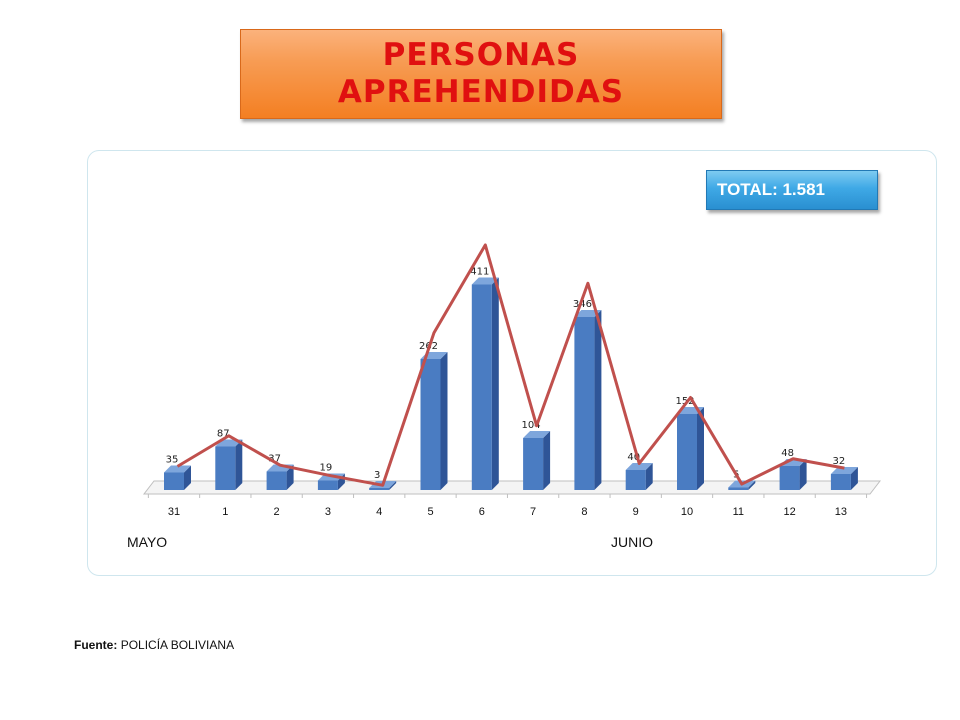  Describe the element at coordinates (172, 460) in the screenshot. I see `data-label: 35` at that location.